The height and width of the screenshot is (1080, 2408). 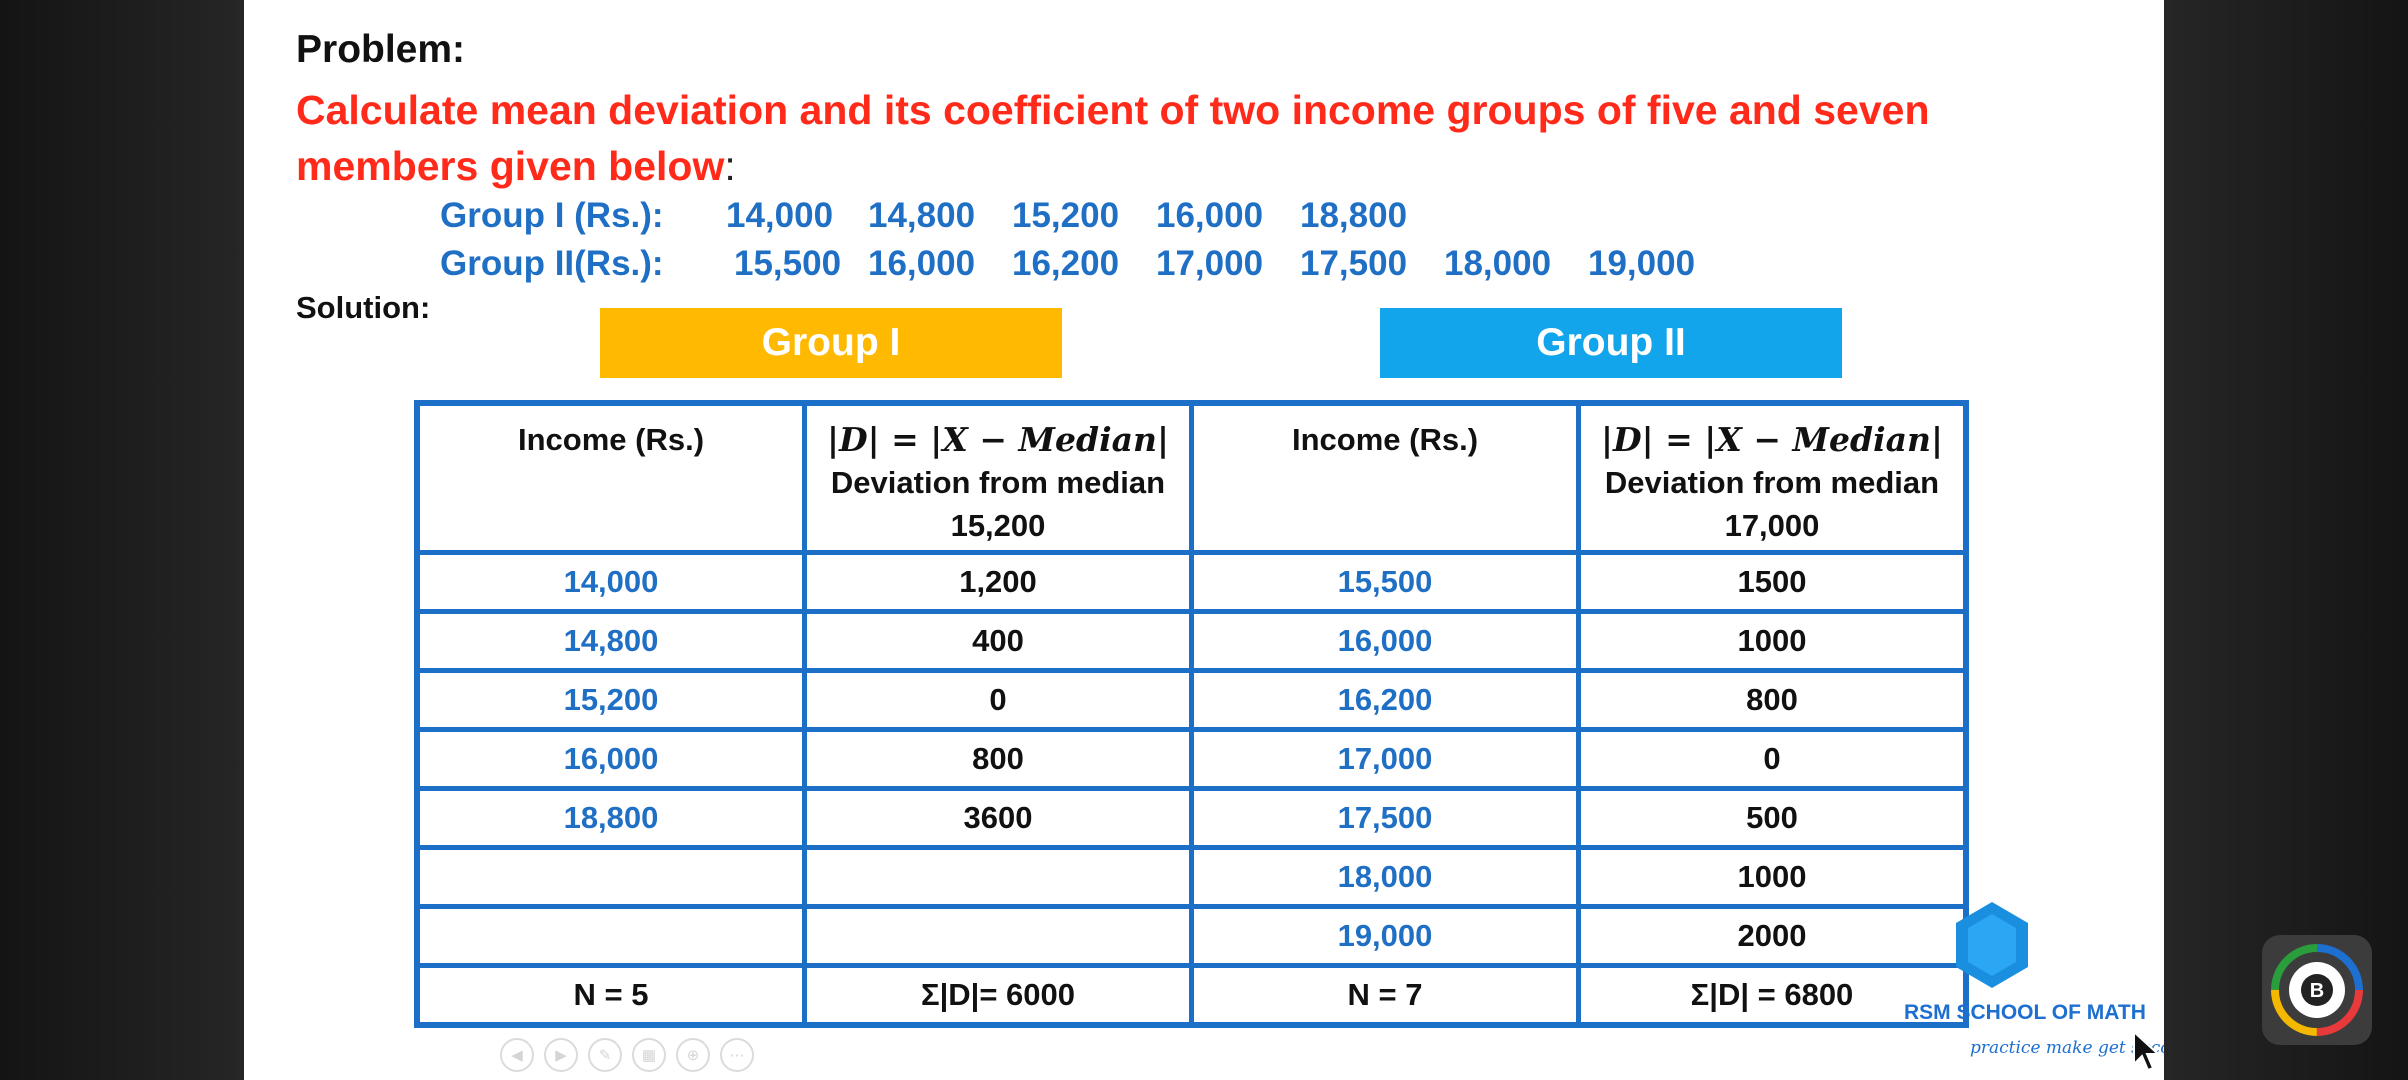 I want to click on more-options-icon: ⋯, so click(x=737, y=1055).